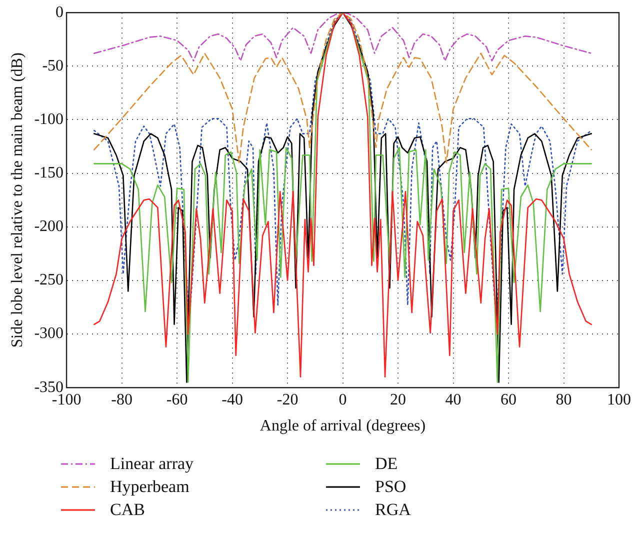  Describe the element at coordinates (49, 173) in the screenshot. I see `y-tick-label: -150` at that location.